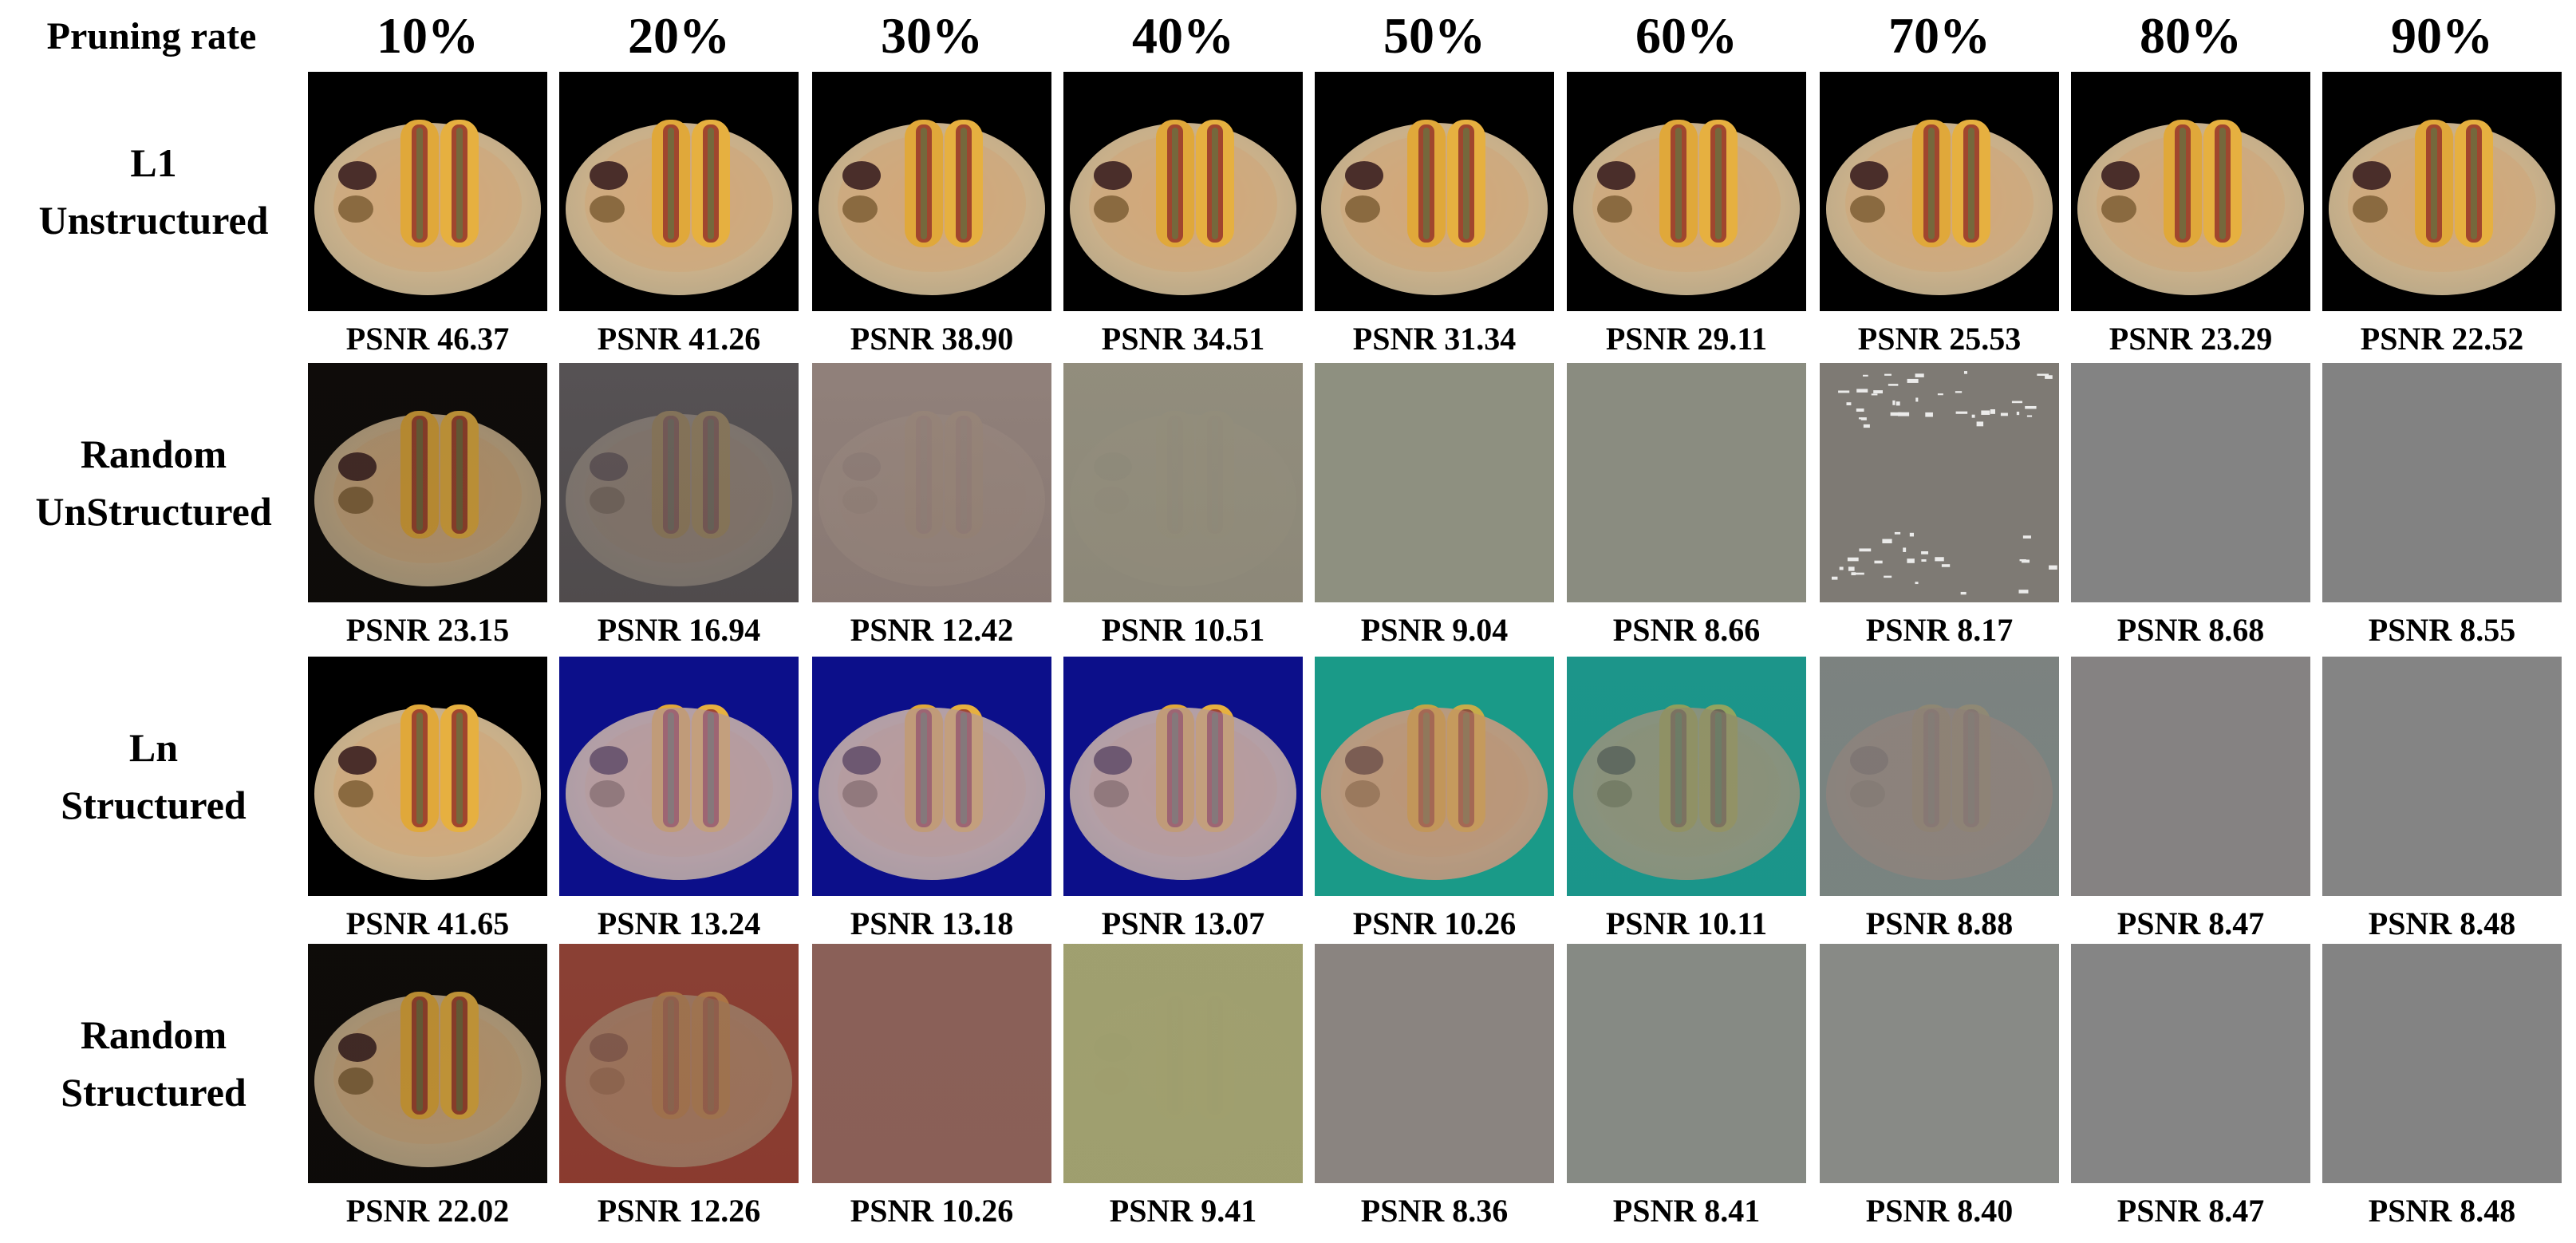 The height and width of the screenshot is (1243, 2576). I want to click on psnr-value: PSNR 41.26, so click(679, 338).